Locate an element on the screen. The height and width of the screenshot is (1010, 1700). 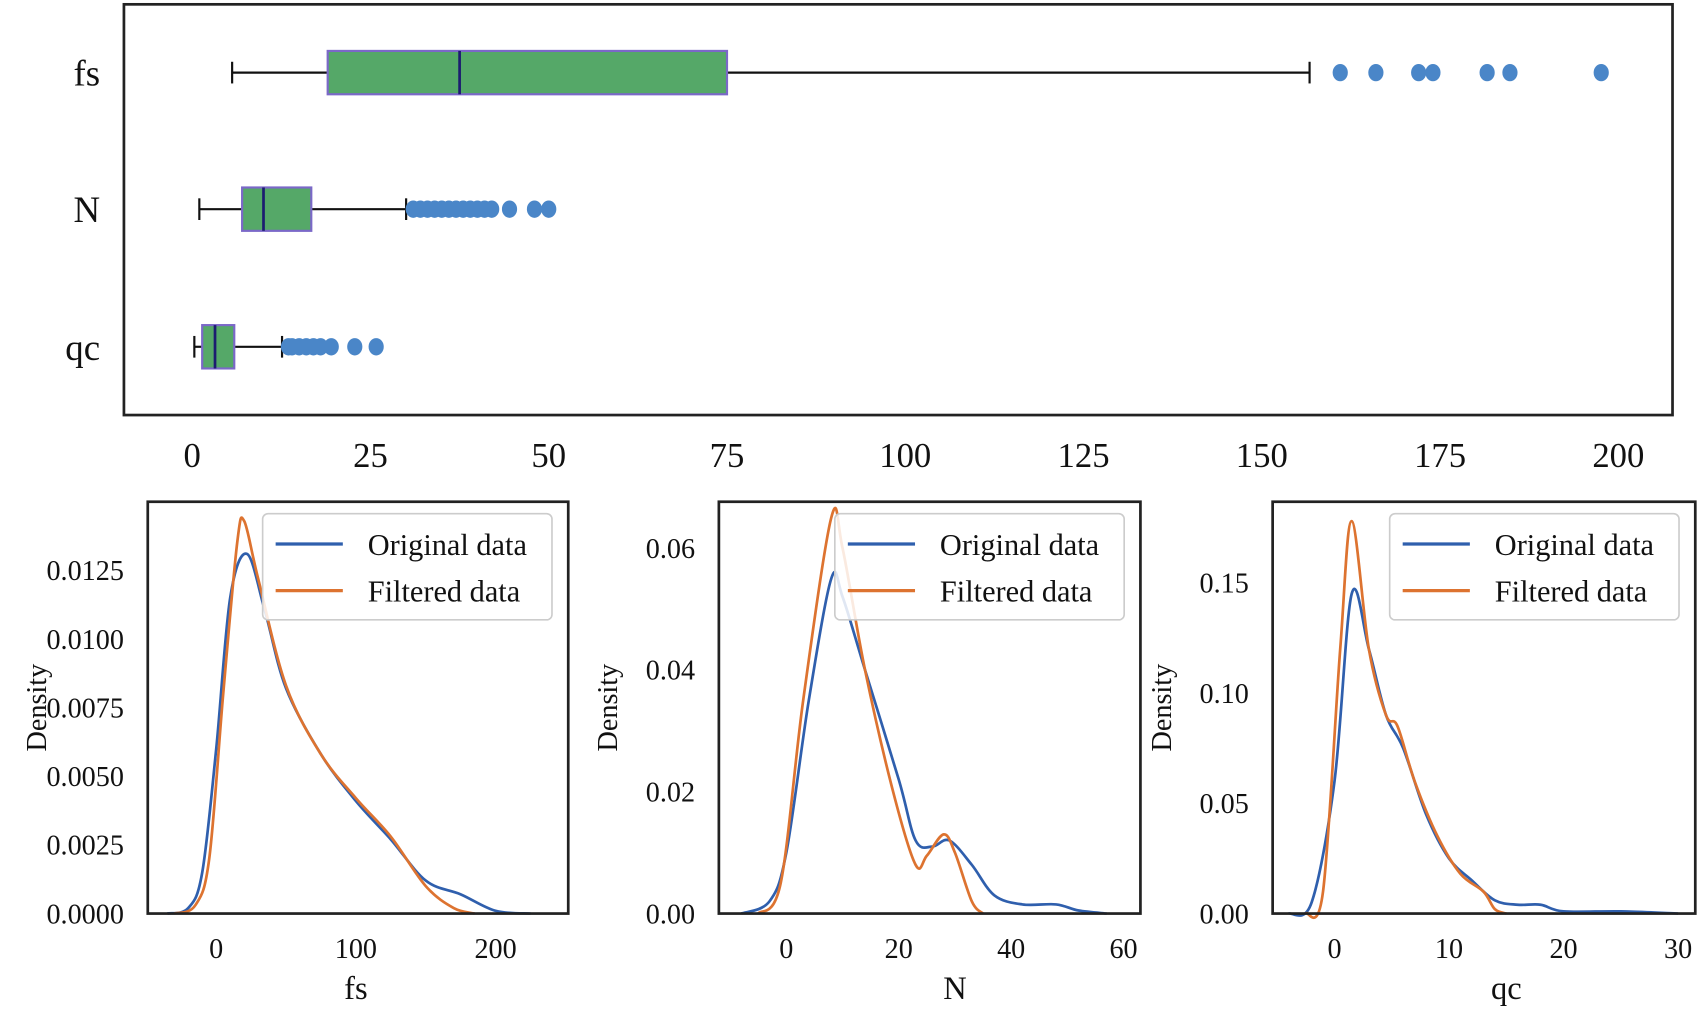
category-label: fs is located at coordinates (86, 73).